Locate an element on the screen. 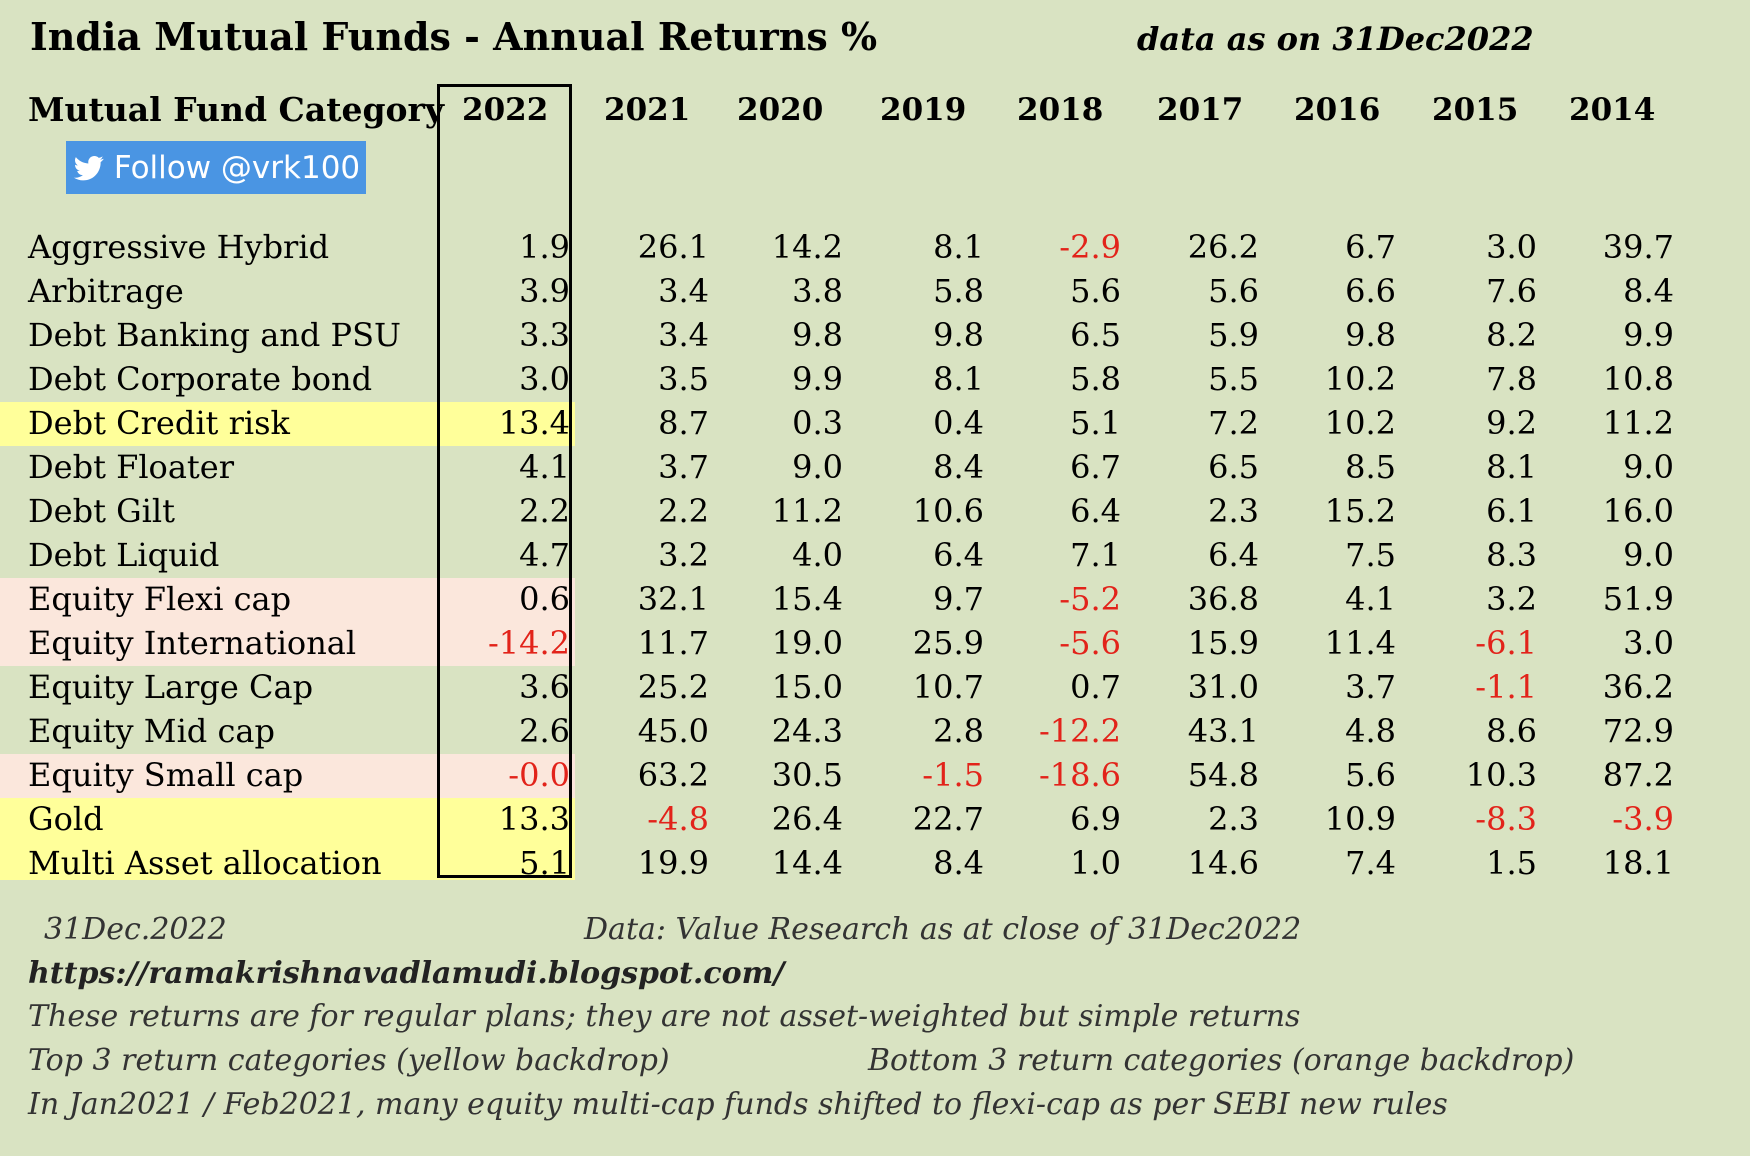  return-value-2022: -0.0 is located at coordinates (539, 775).